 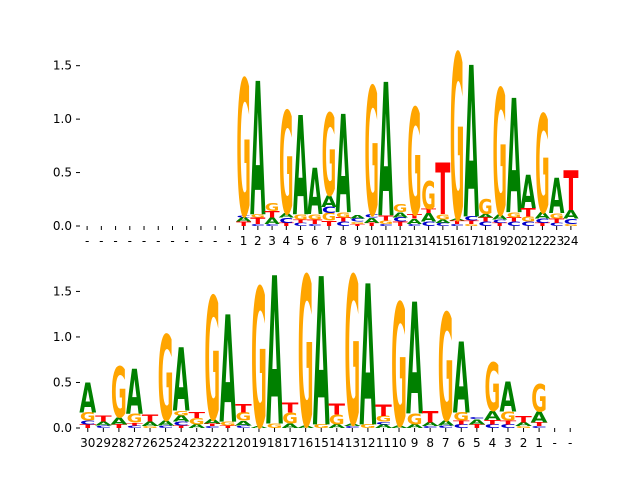 What do you see at coordinates (258, 443) in the screenshot?
I see `x-tick-label: 19` at bounding box center [258, 443].